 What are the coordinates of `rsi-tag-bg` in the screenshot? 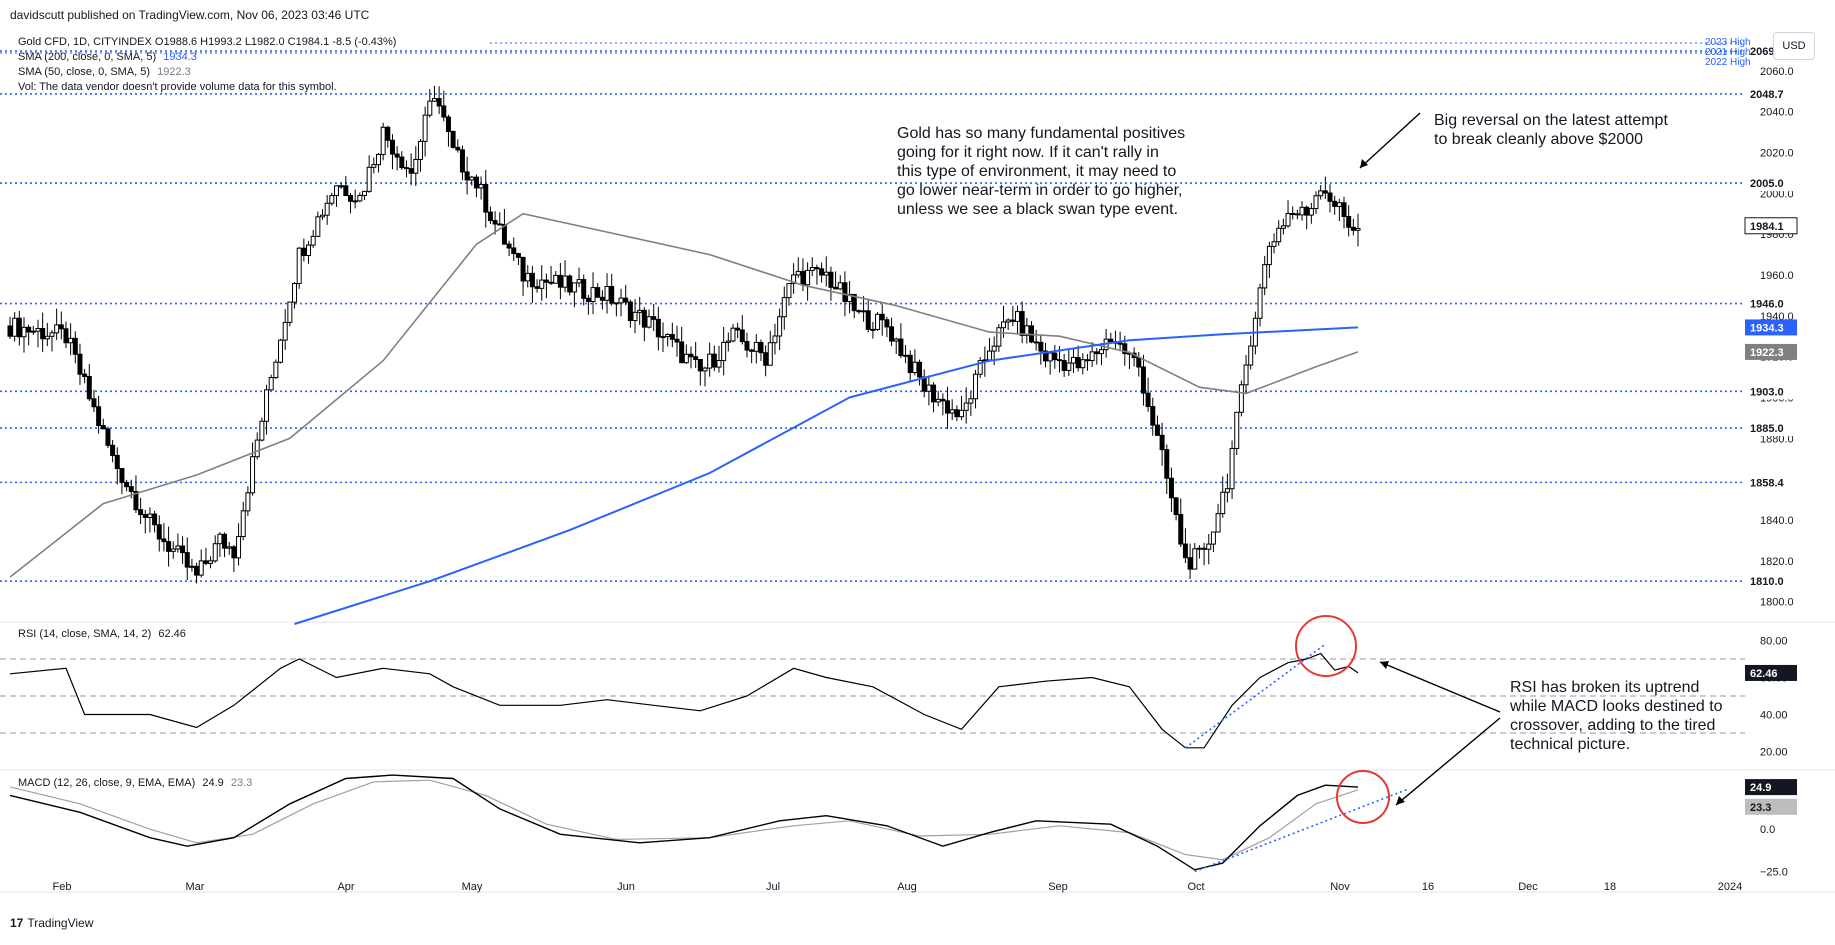 It's located at (1771, 672).